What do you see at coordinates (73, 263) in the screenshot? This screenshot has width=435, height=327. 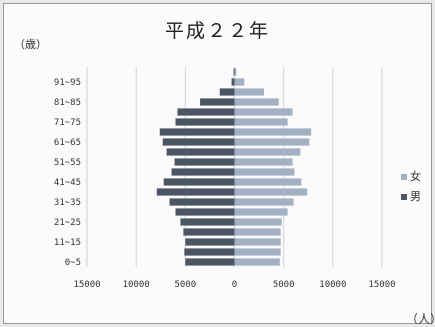 I see `y-tick-label: 0~5` at bounding box center [73, 263].